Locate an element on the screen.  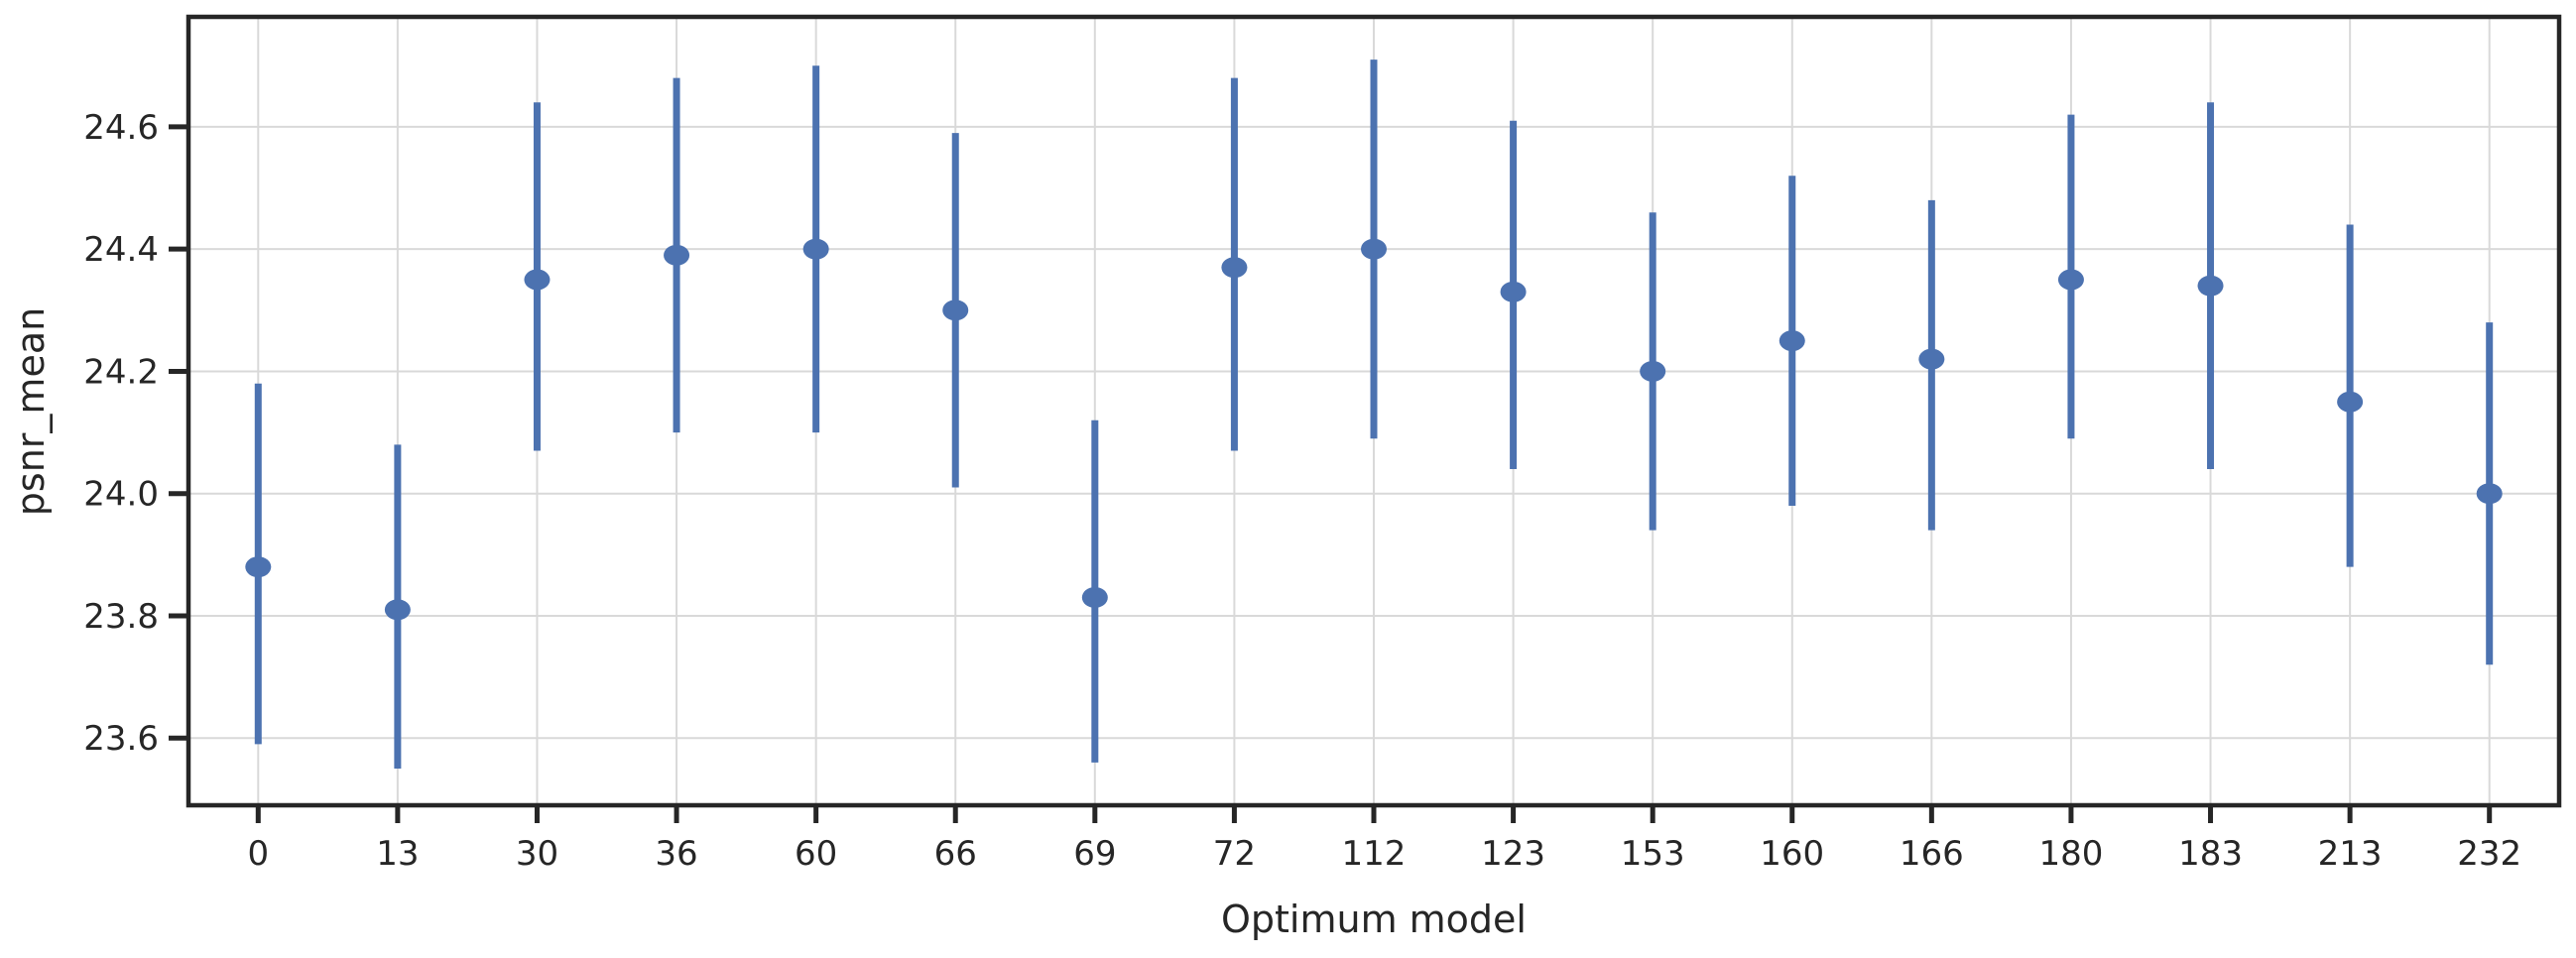
x-tick-label-2: 30 is located at coordinates (537, 854).